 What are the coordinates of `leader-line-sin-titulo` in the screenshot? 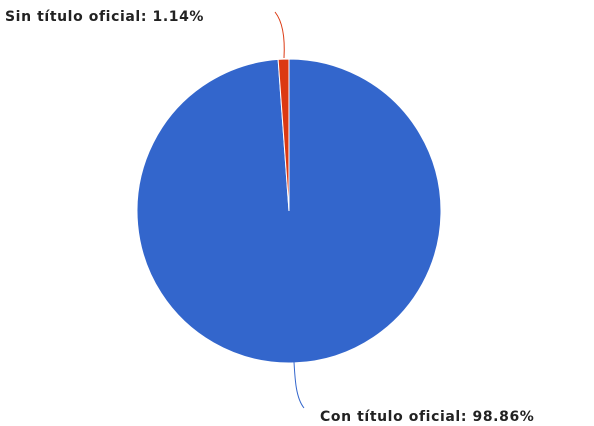 It's located at (279, 35).